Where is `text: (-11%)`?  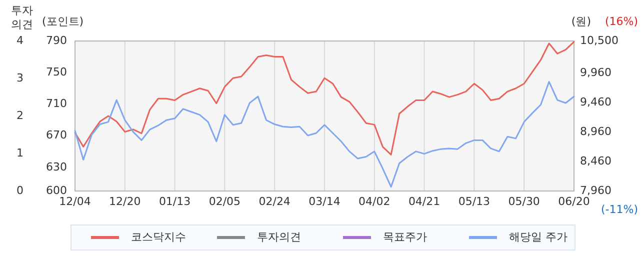 text: (-11%) is located at coordinates (619, 209).